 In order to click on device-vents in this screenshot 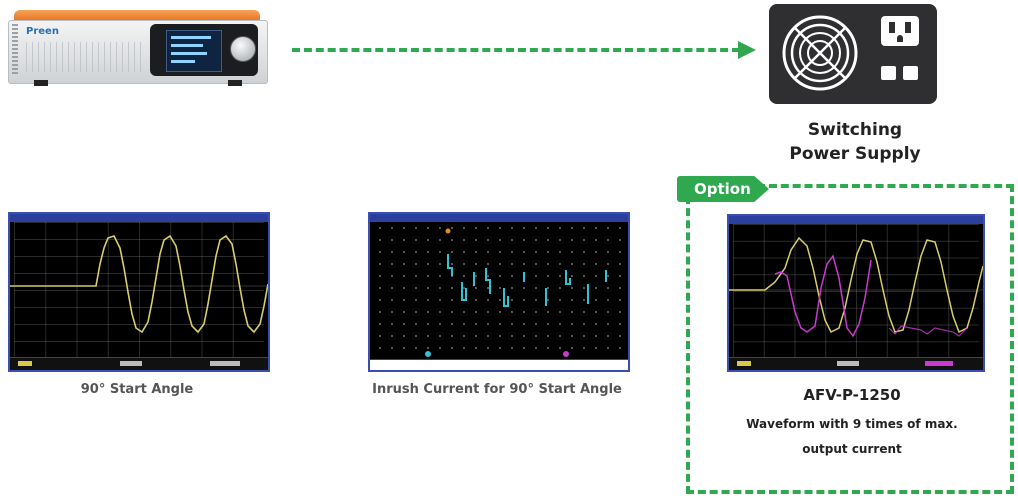, I will do `click(86, 57)`.